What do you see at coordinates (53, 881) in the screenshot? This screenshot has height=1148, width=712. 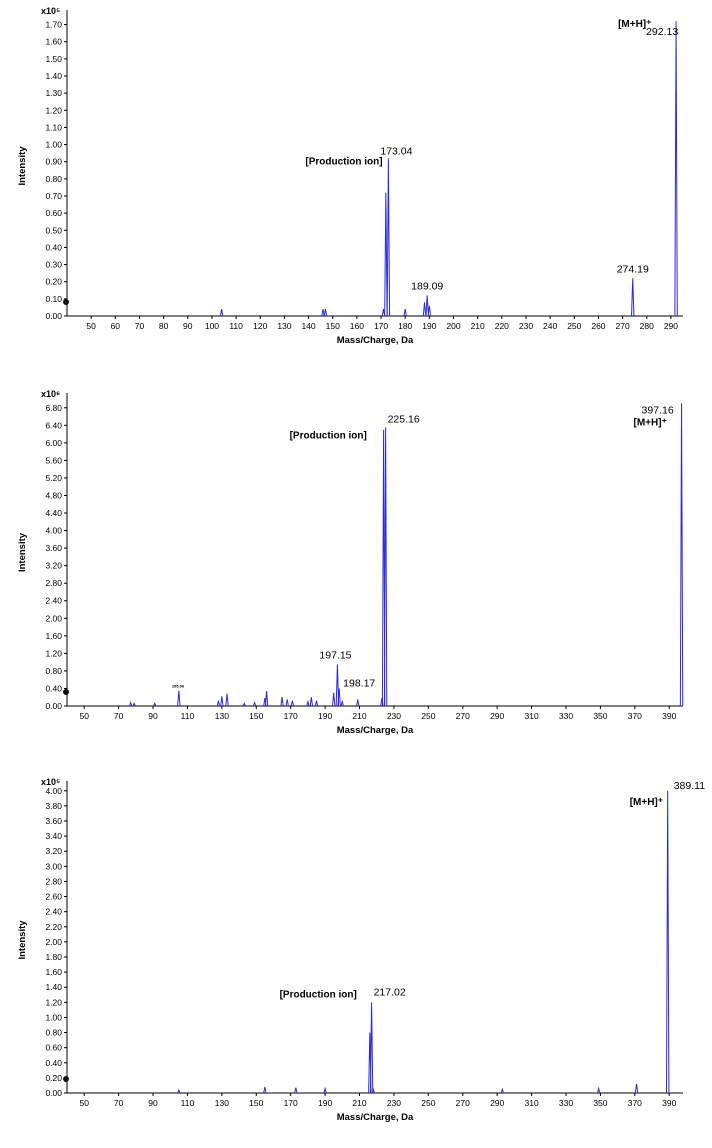 I see `spectrum-3-y-tick-label: 2.80` at bounding box center [53, 881].